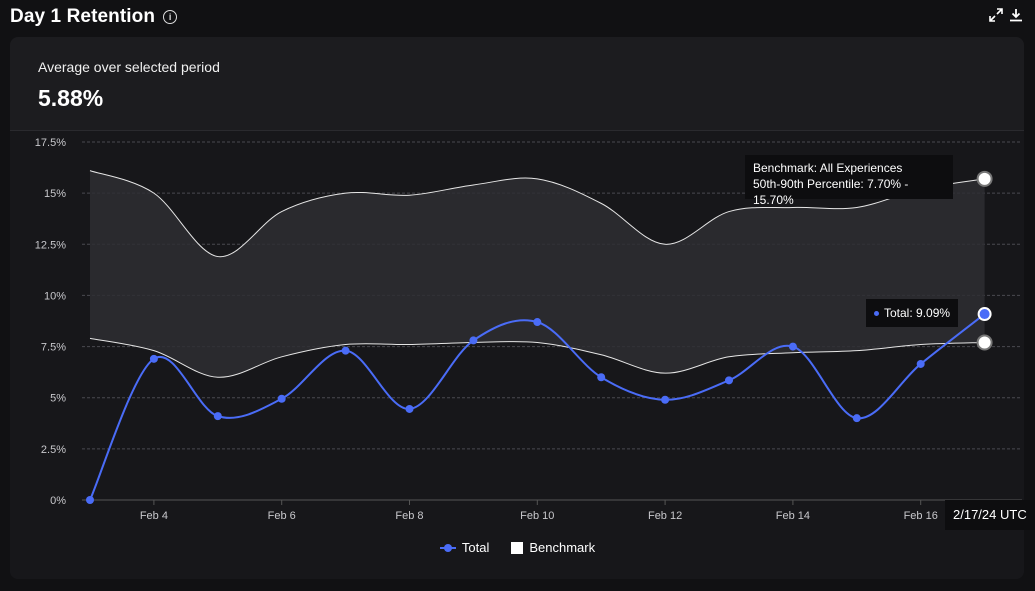 This screenshot has width=1035, height=591. Describe the element at coordinates (990, 515) in the screenshot. I see `date-tooltip: 2/17/24 UTC` at that location.